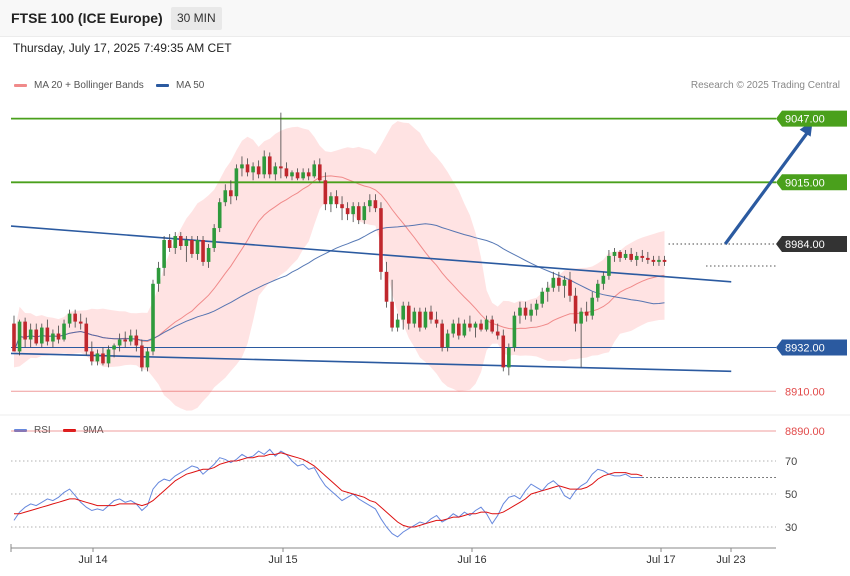  Describe the element at coordinates (805, 245) in the screenshot. I see `price-tag-text: 8984.00` at that location.